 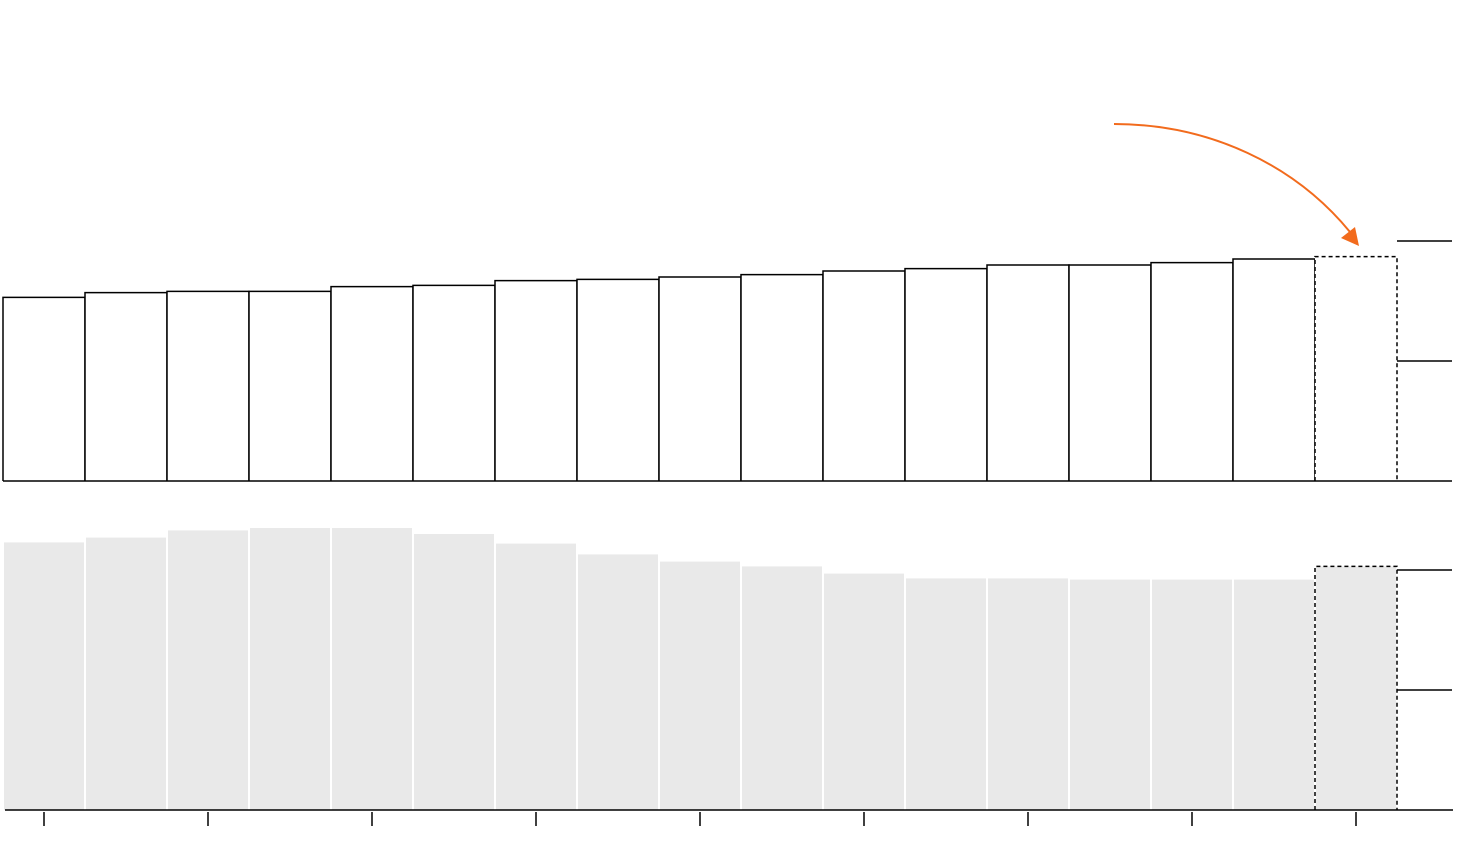 What do you see at coordinates (1350, 236) in the screenshot?
I see `arrowhead-icon` at bounding box center [1350, 236].